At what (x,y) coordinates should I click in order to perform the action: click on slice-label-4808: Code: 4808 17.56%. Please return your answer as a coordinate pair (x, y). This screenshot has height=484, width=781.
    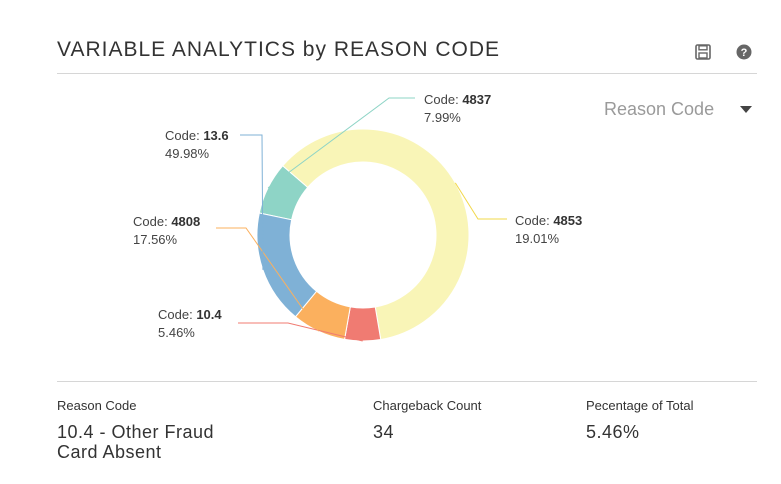
    Looking at the image, I should click on (167, 230).